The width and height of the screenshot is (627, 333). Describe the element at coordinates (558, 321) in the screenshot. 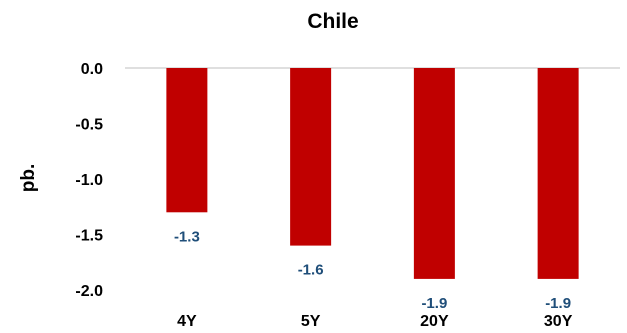

I see `x-tick-label: 30Y` at that location.